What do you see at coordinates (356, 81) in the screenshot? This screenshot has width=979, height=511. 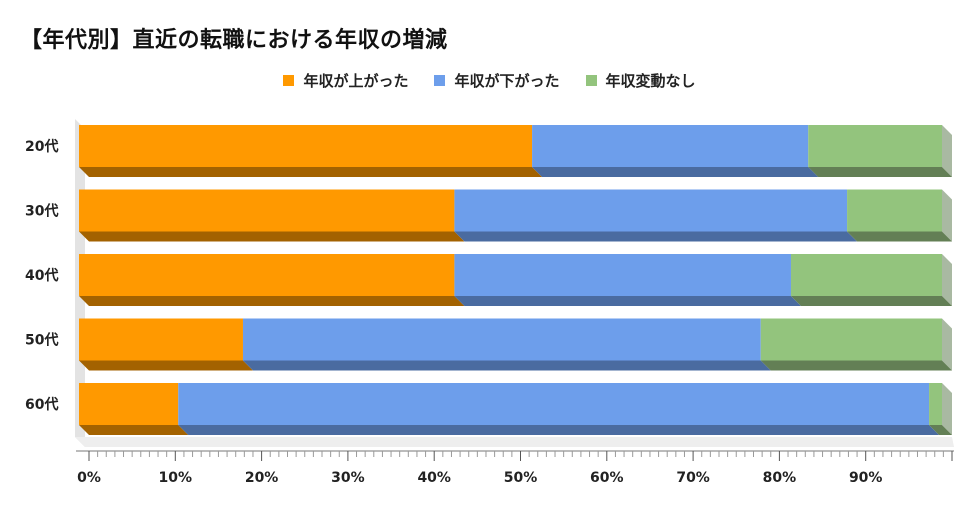 I see `legend-label-increase: 年収が上がった` at bounding box center [356, 81].